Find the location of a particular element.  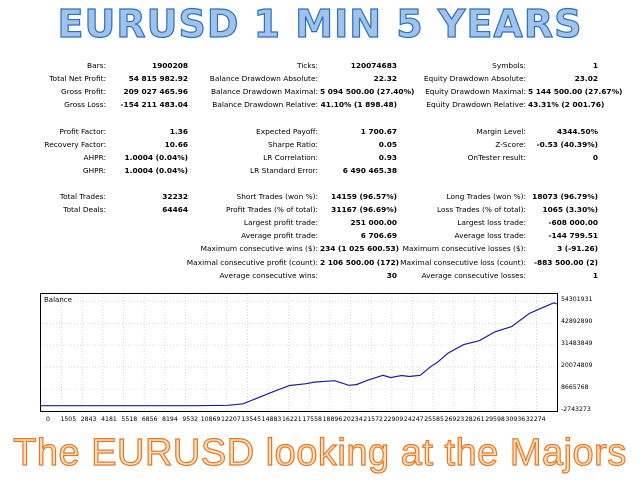

y-tick-label: 8665768 is located at coordinates (575, 388).